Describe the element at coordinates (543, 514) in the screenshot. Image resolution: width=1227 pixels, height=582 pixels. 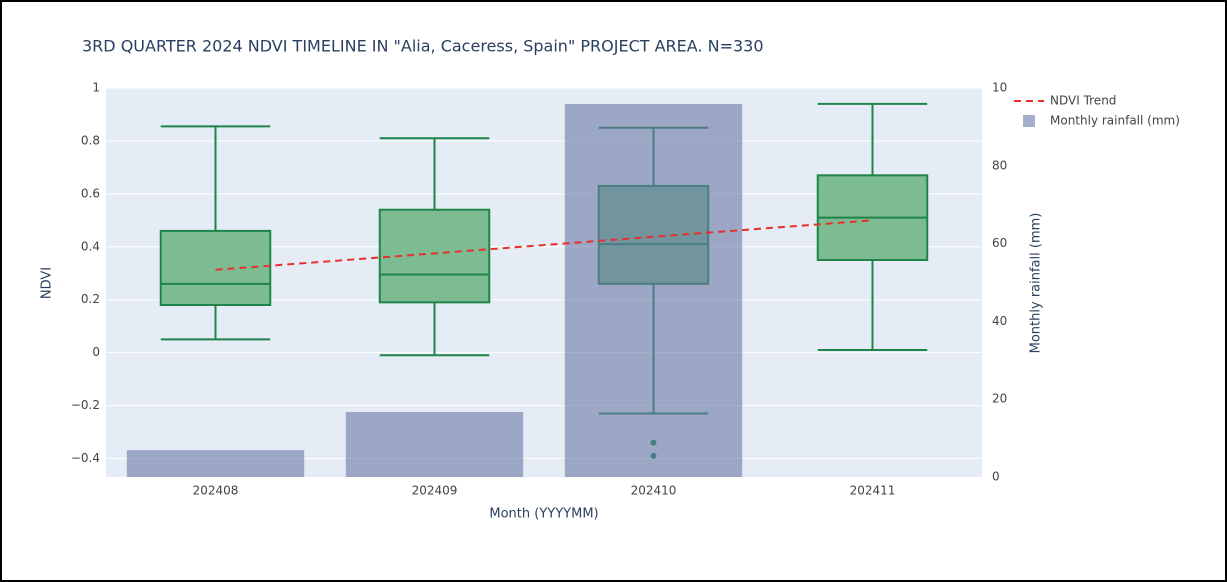
I see `x-axis-label: Month (YYYYMM)` at that location.